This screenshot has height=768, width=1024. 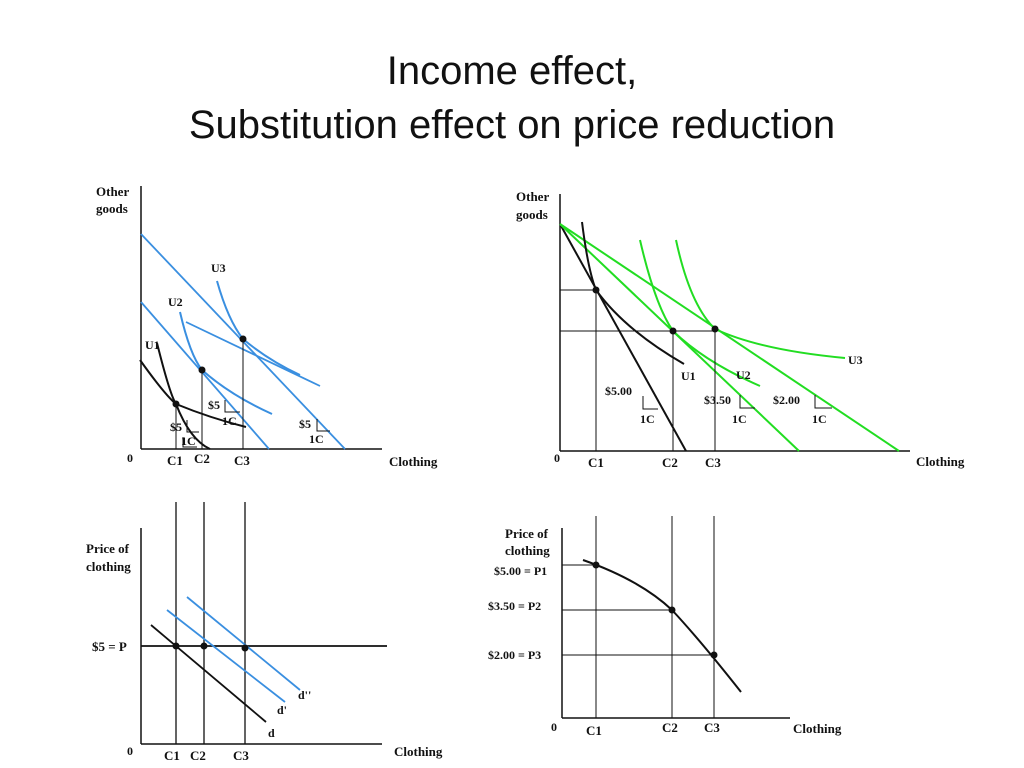 What do you see at coordinates (304, 695) in the screenshot?
I see `demand-label-d-double-prime: d''` at bounding box center [304, 695].